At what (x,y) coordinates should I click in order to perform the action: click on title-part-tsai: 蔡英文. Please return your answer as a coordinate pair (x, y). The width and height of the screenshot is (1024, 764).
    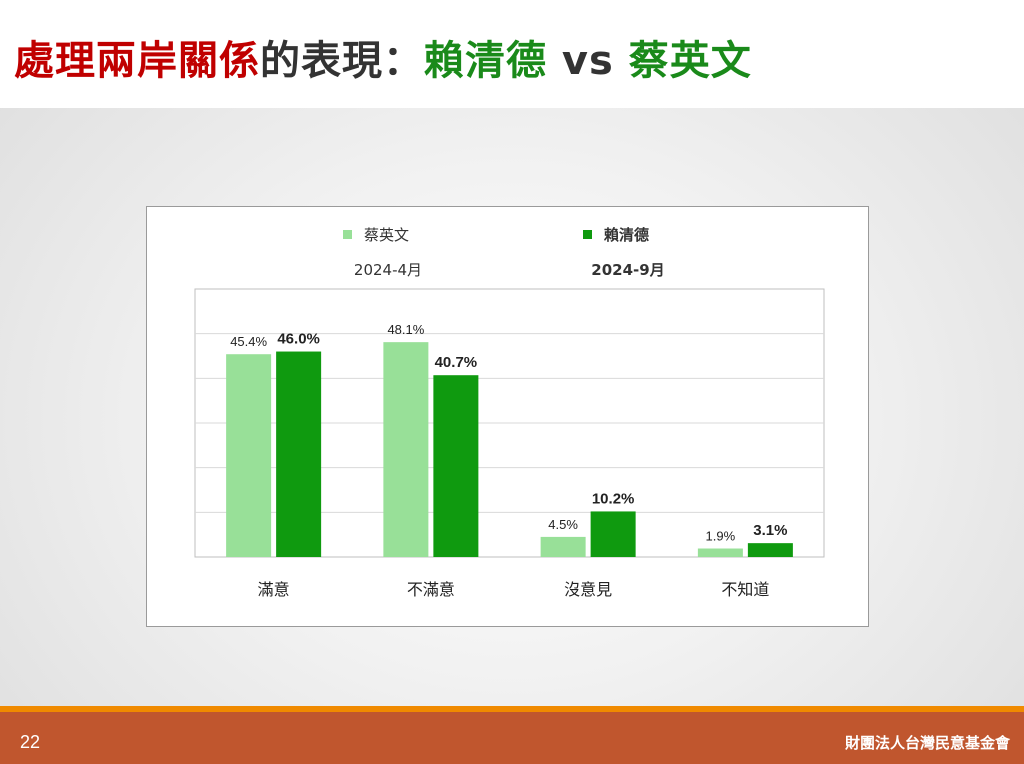
    Looking at the image, I should click on (690, 61).